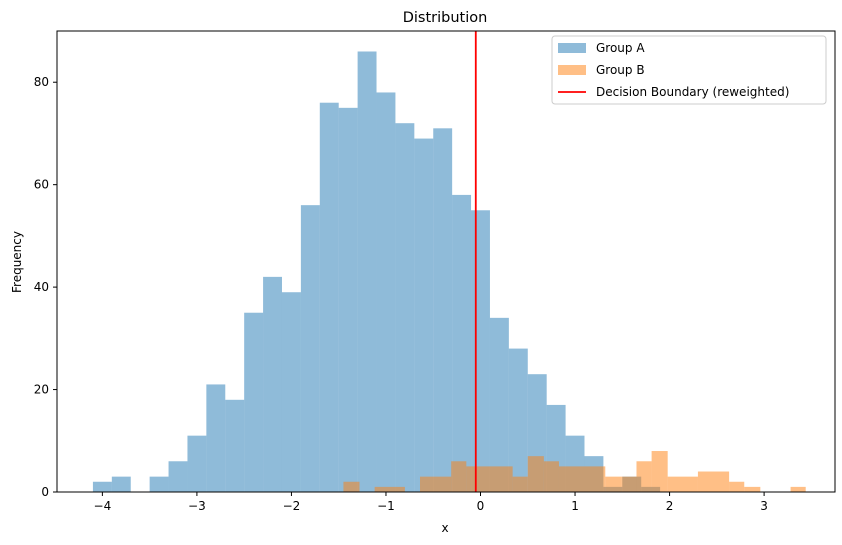 The image size is (842, 545). Describe the element at coordinates (572, 48) in the screenshot. I see `legend-item-group-a-swatch` at that location.